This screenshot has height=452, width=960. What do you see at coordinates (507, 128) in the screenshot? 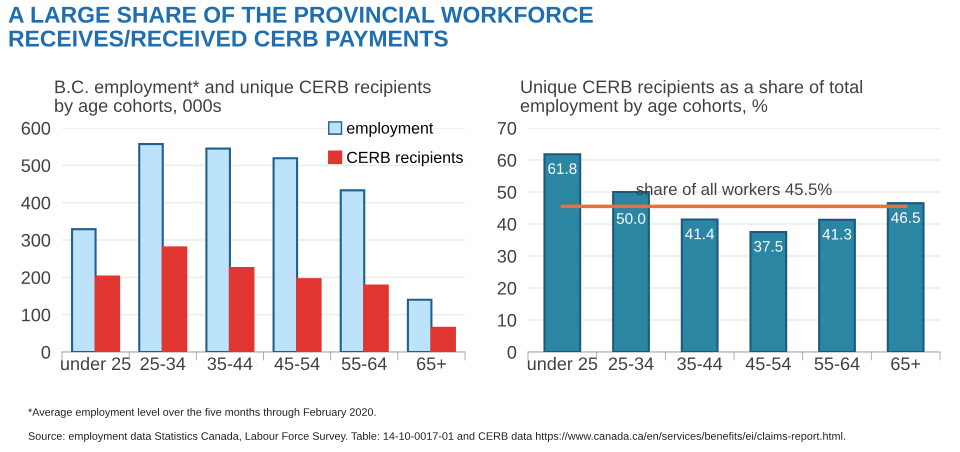
I see `y-tick-label: 70` at bounding box center [507, 128].